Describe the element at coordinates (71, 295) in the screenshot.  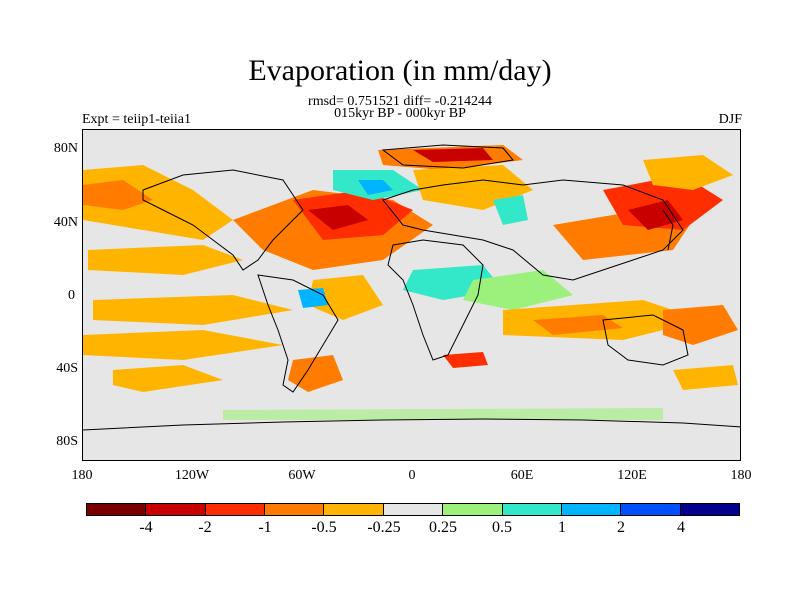
I see `y-tick-0: 0` at that location.